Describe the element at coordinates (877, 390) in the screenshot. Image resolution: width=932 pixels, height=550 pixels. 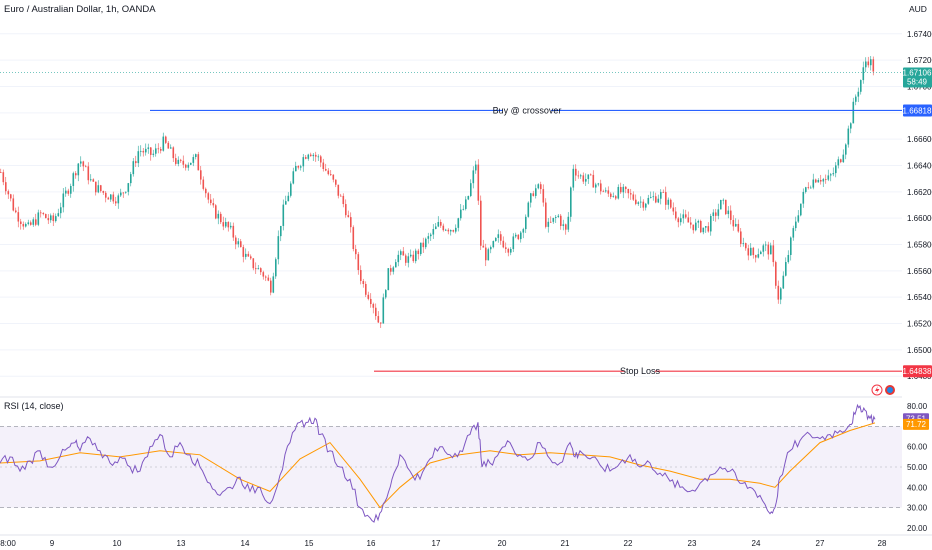
I see `alert-bolt-icon` at that location.